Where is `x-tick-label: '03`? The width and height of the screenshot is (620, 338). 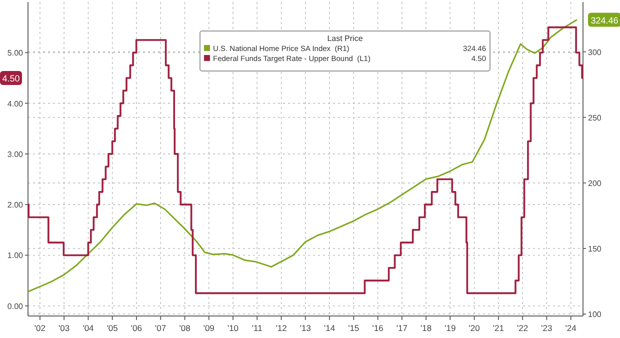
x-tick-label: '03 is located at coordinates (64, 328).